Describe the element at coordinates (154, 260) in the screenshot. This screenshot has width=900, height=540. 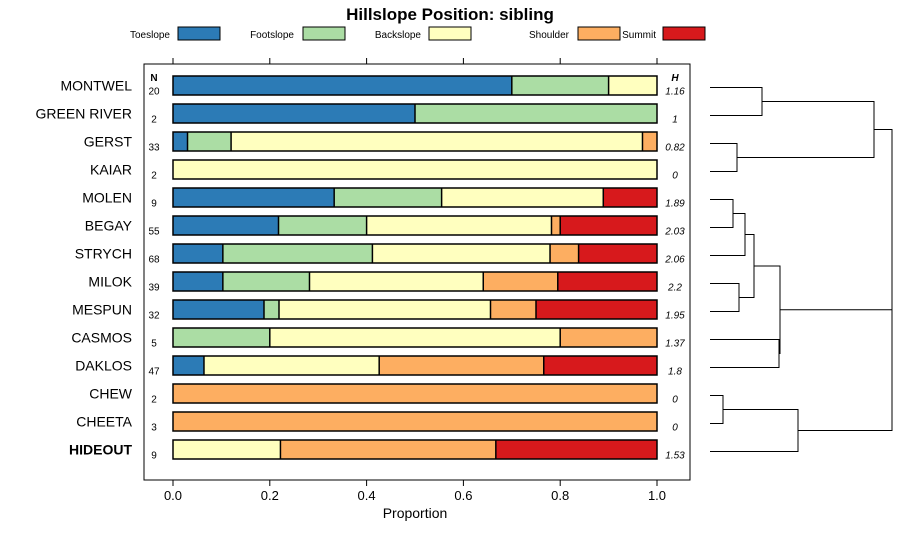
I see `row-n-value: 68` at that location.